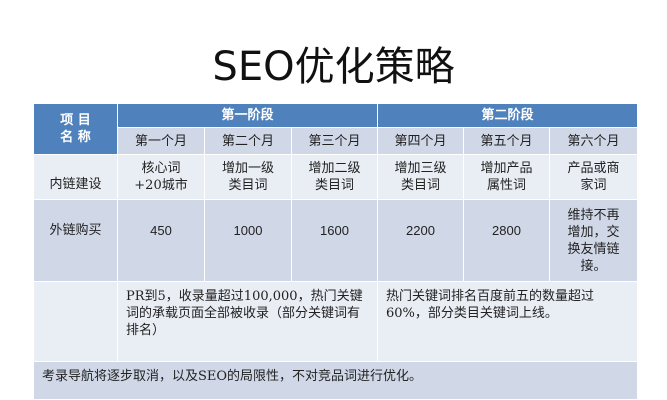  I want to click on month-header: 第四个月, so click(421, 141).